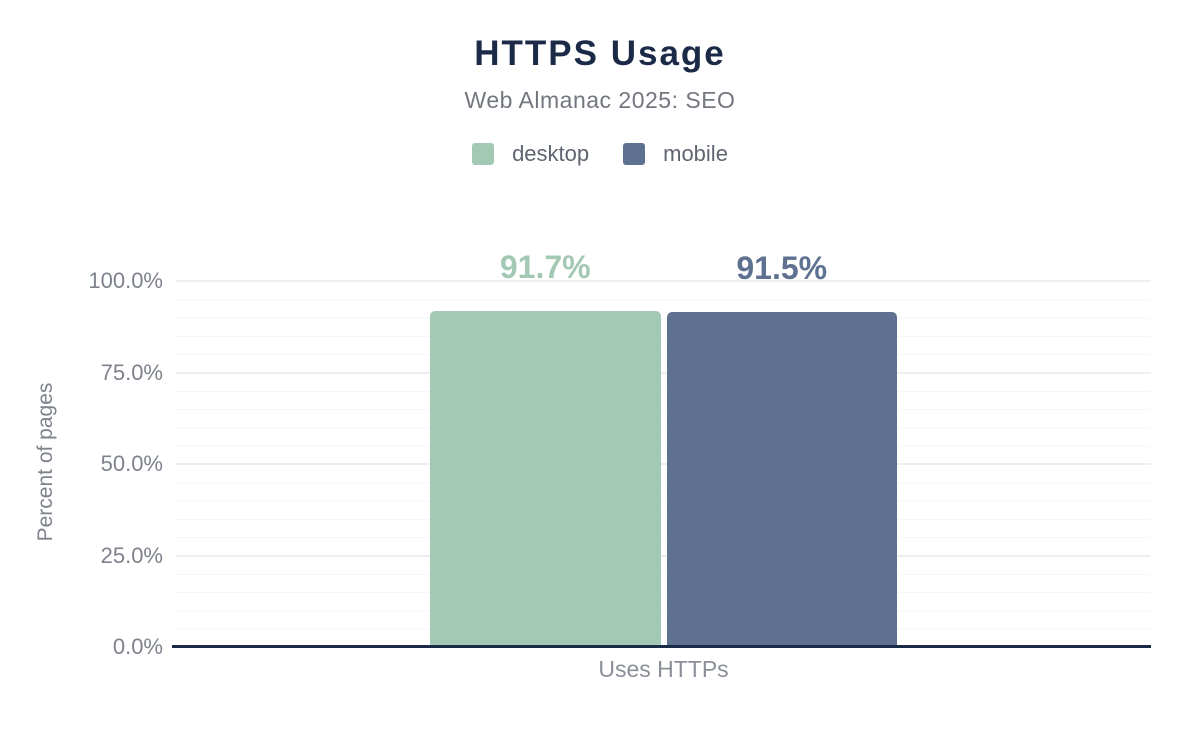 The width and height of the screenshot is (1200, 742). I want to click on legend-label-mobile: mobile, so click(695, 153).